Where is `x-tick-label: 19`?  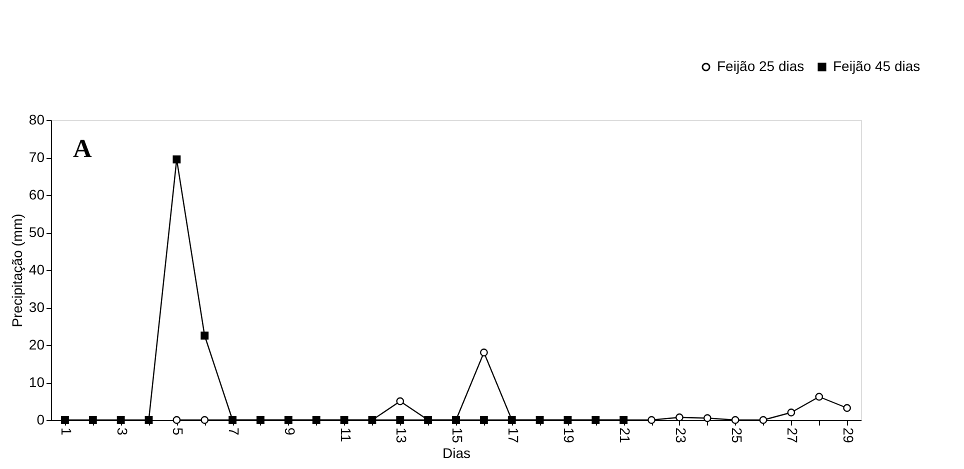 x-tick-label: 19 is located at coordinates (569, 436).